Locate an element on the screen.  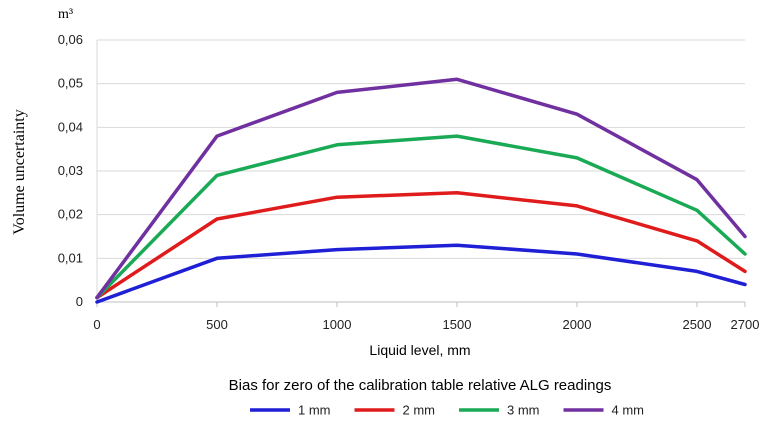
legend-label: 1 mm is located at coordinates (314, 410).